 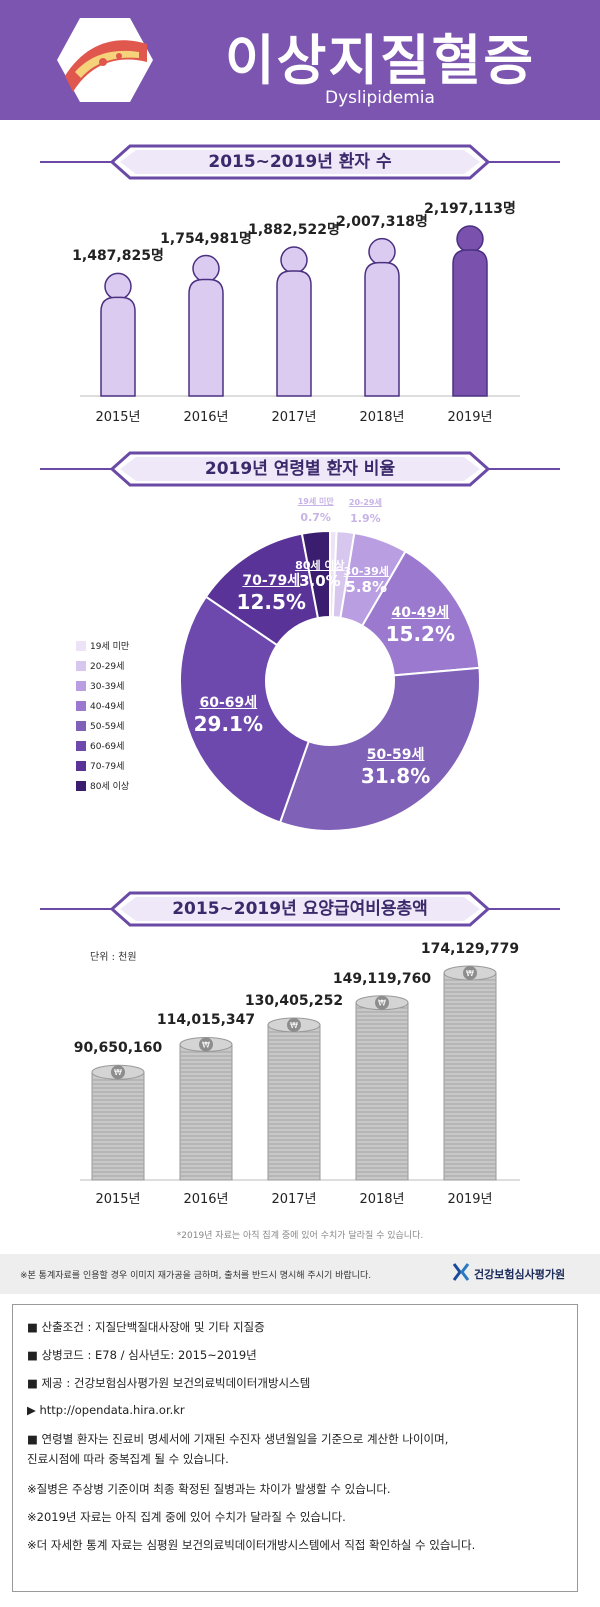 What do you see at coordinates (382, 221) in the screenshot?
I see `patient-value-label: 2,007,318명` at bounding box center [382, 221].